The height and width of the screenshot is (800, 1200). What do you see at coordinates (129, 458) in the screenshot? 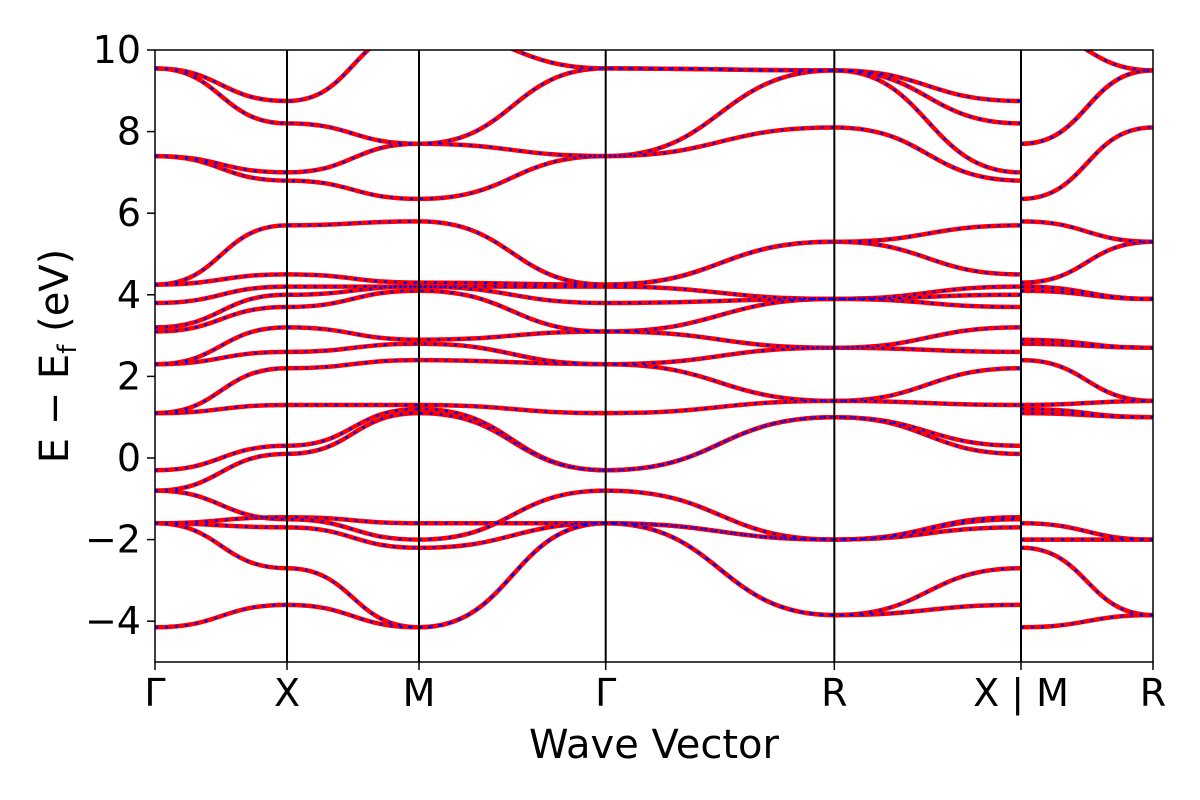
I see `y-tick-label-2: 0` at bounding box center [129, 458].